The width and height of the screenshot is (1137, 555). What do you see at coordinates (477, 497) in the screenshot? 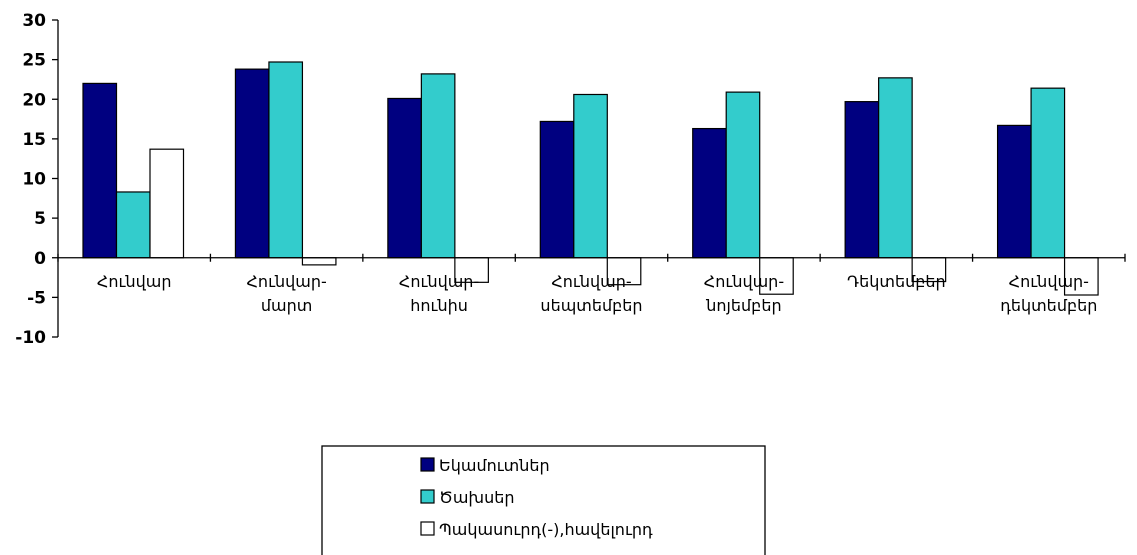
I see `legend-label-series2: Ծախսեր` at bounding box center [477, 497].